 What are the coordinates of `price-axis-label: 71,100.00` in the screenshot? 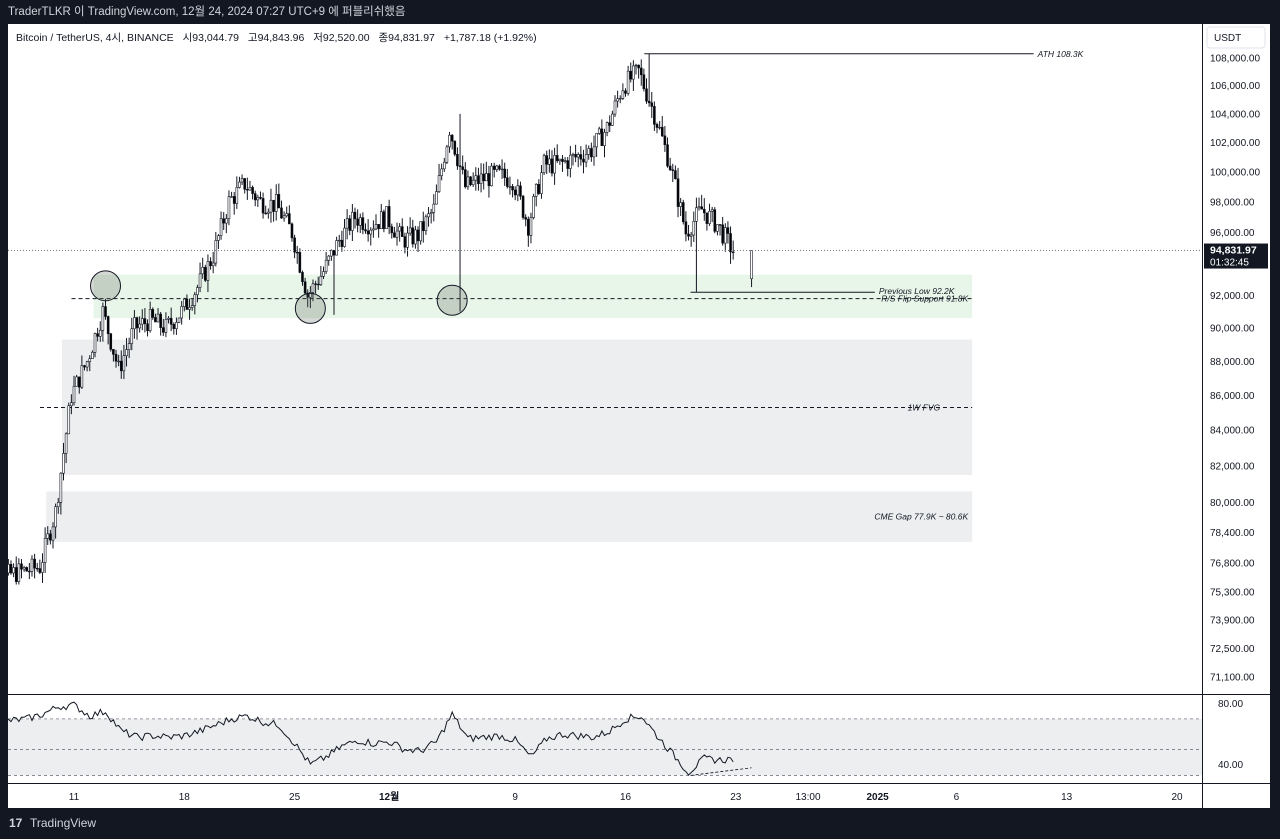 It's located at (1232, 678).